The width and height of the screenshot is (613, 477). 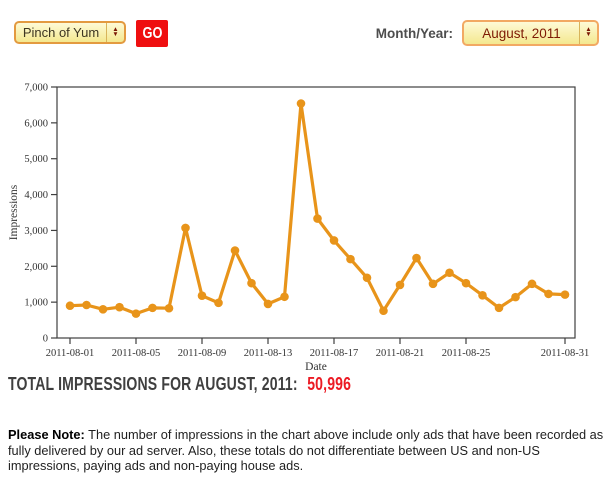 What do you see at coordinates (136, 353) in the screenshot?
I see `svg-text: 2011-08-05` at bounding box center [136, 353].